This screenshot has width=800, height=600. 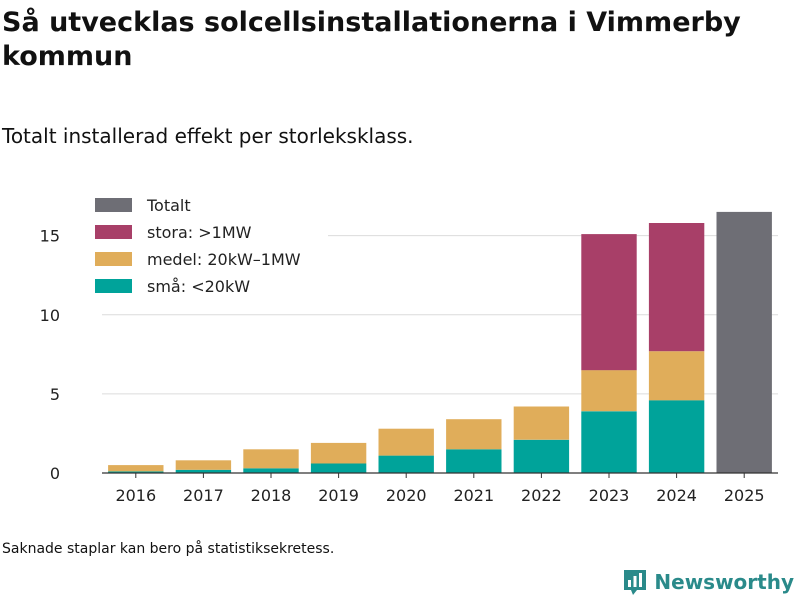 What do you see at coordinates (635, 582) in the screenshot?
I see `newsworthy-logo-icon` at bounding box center [635, 582].